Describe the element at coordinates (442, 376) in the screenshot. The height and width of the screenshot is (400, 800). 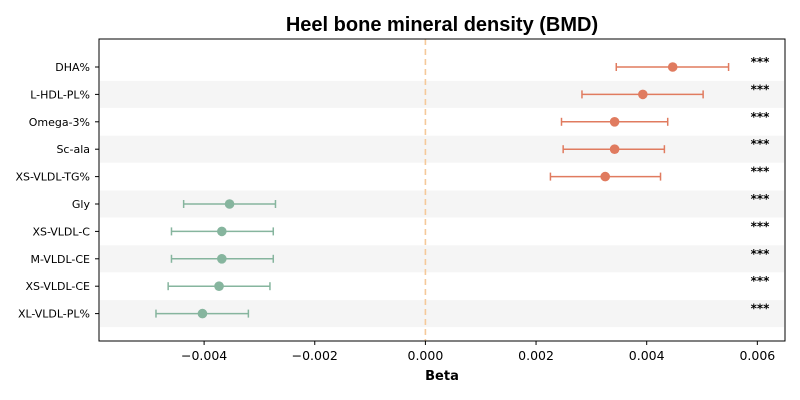
I see `x-axis-label: Beta` at that location.